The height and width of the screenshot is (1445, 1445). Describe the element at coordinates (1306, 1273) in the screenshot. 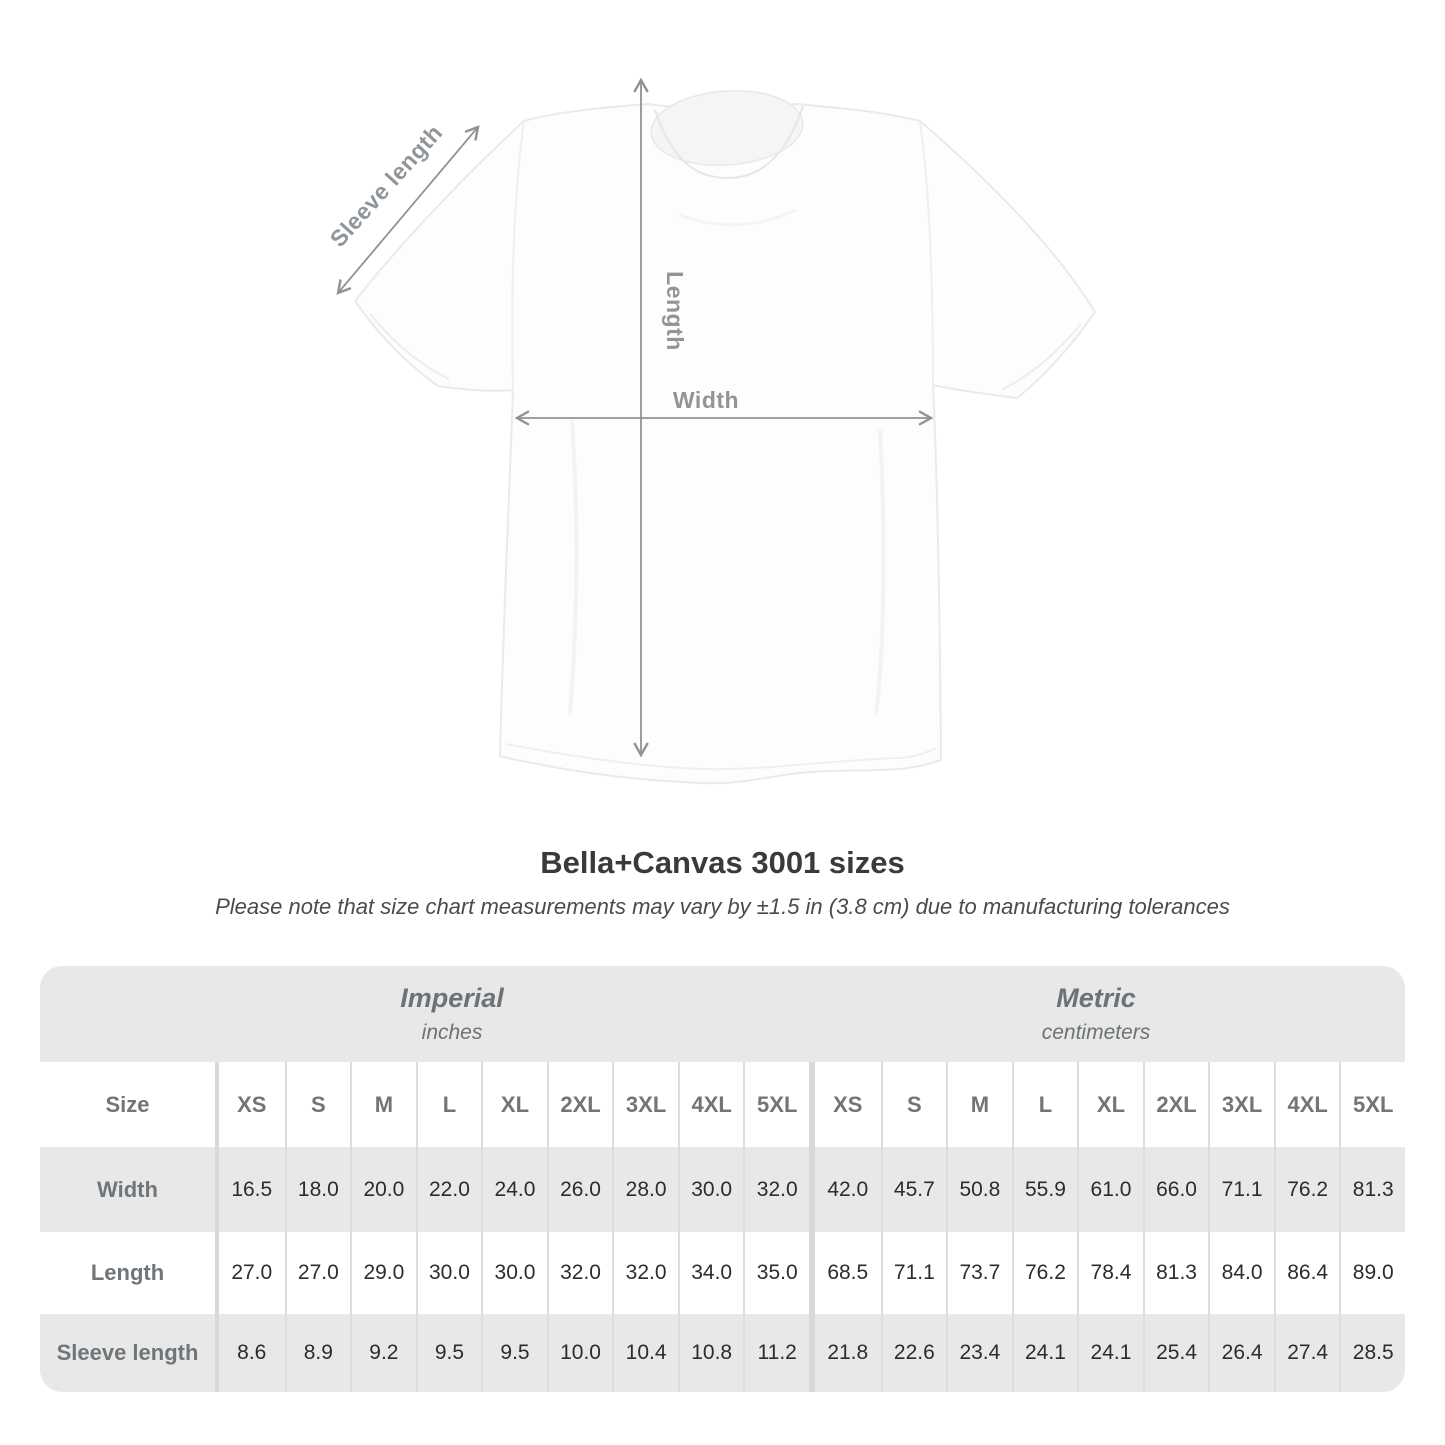

I see `measurement-cell: 86.4` at that location.